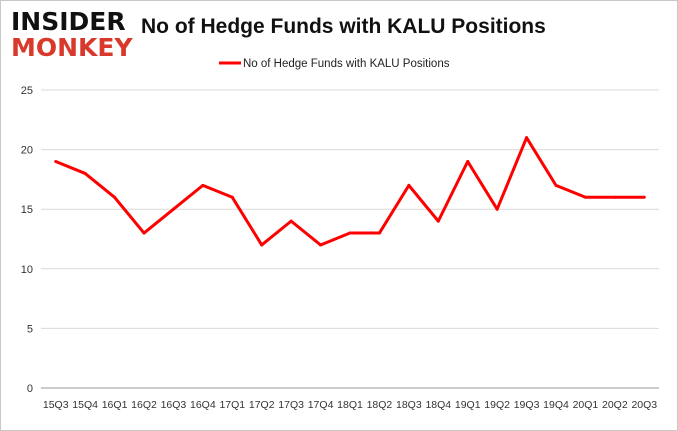  What do you see at coordinates (409, 405) in the screenshot?
I see `x-tick-label: 18Q3` at bounding box center [409, 405].